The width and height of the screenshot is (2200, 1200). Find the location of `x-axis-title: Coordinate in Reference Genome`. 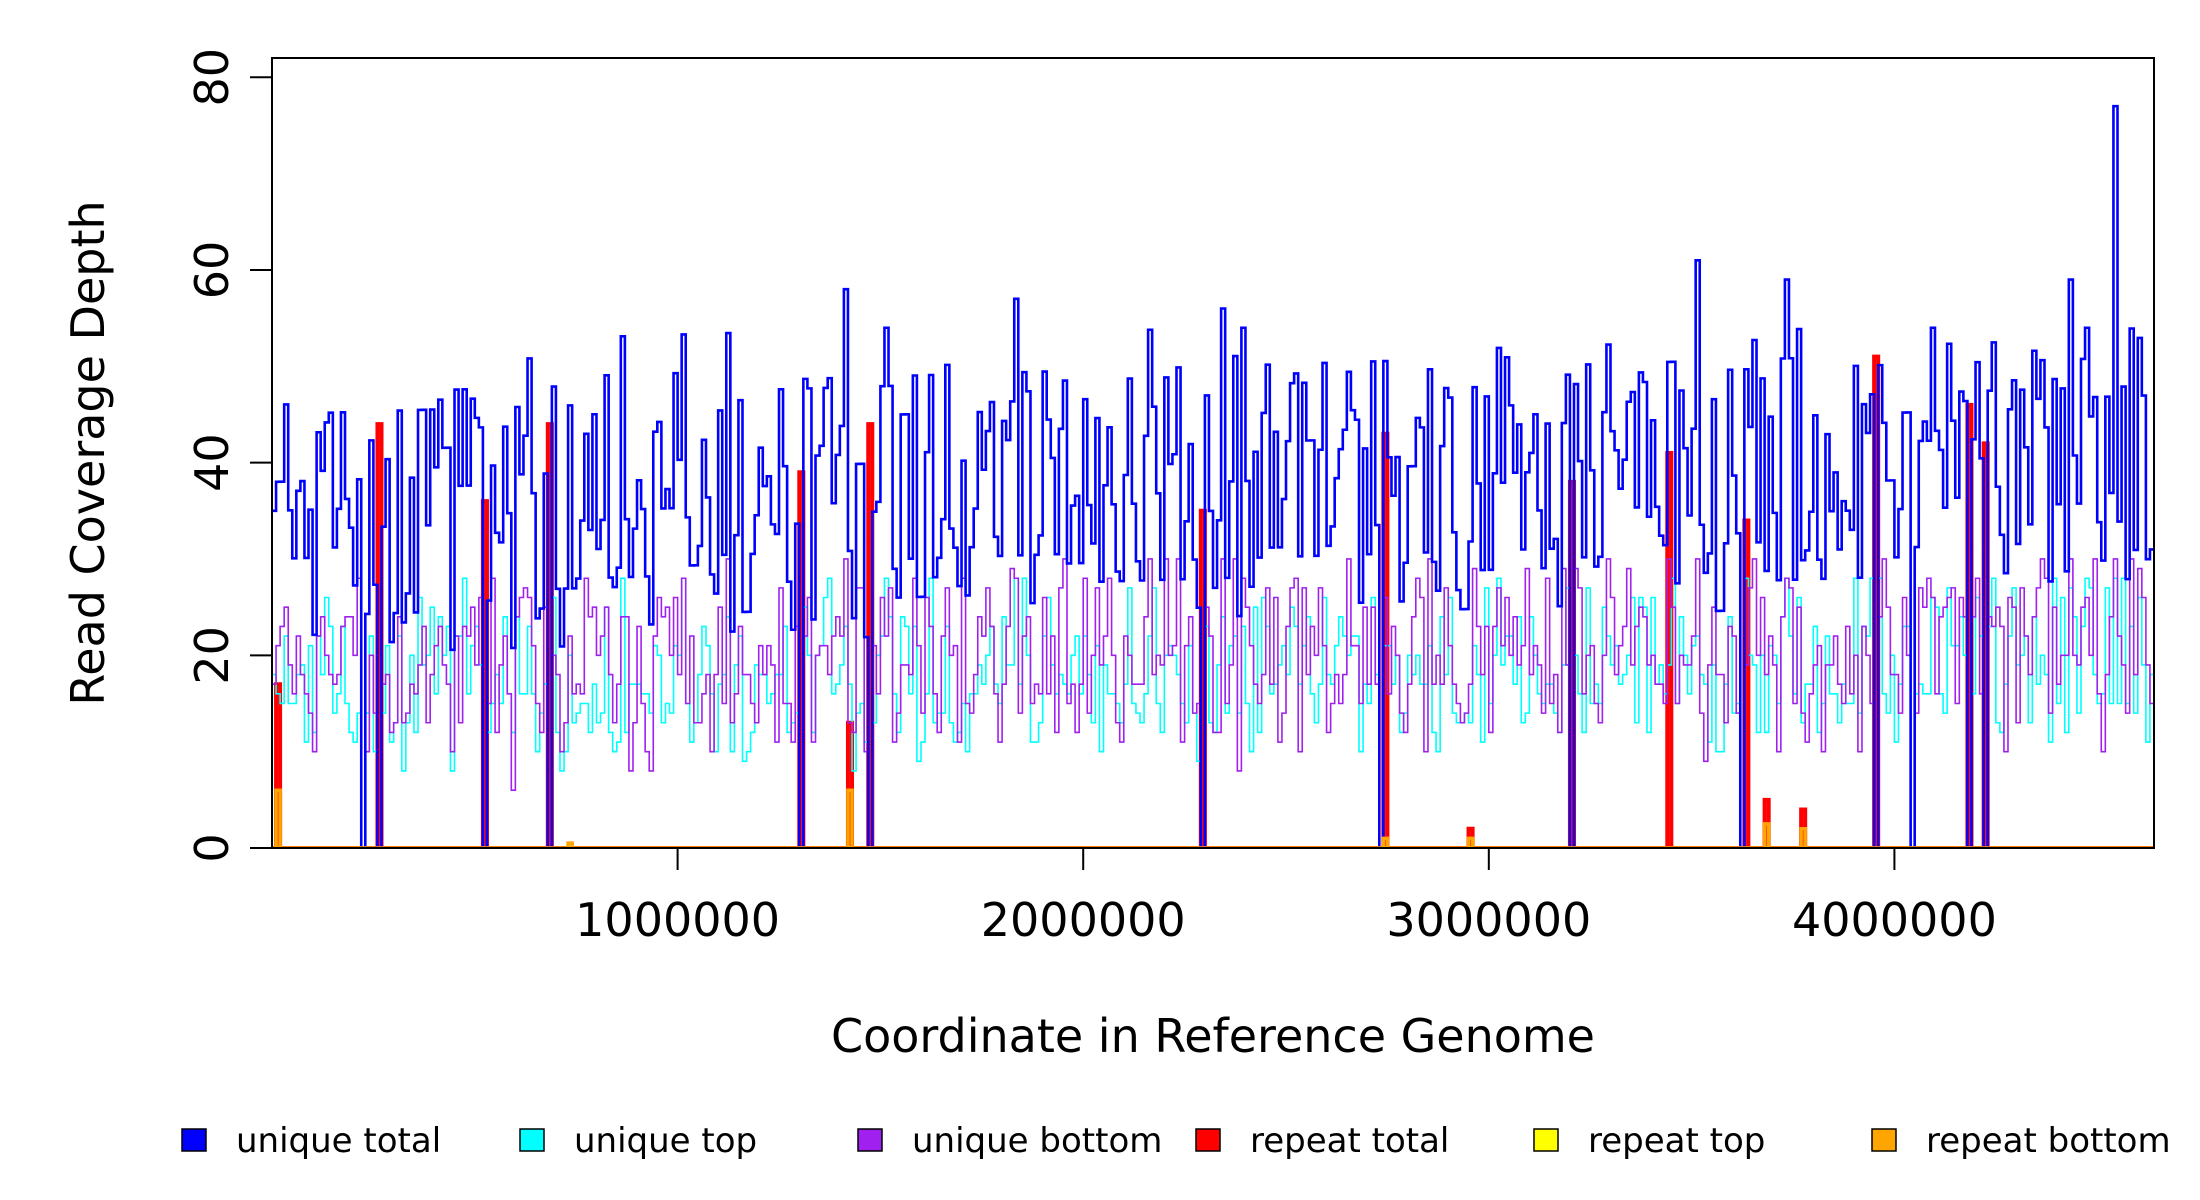

x-axis-title: Coordinate in Reference Genome is located at coordinates (1213, 1036).